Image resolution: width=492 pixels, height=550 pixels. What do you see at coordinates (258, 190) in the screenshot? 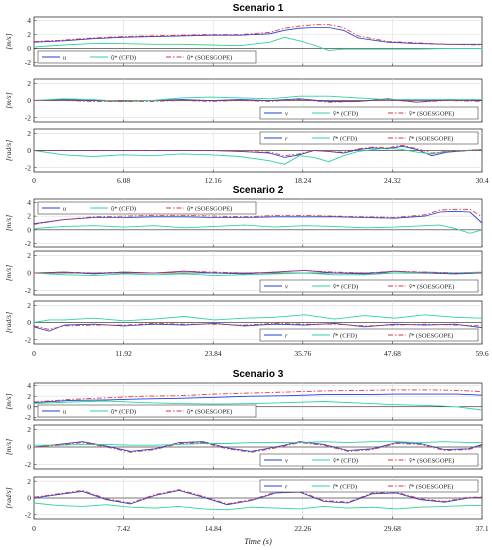
I see `scenario-title: Scenario 2` at bounding box center [258, 190].